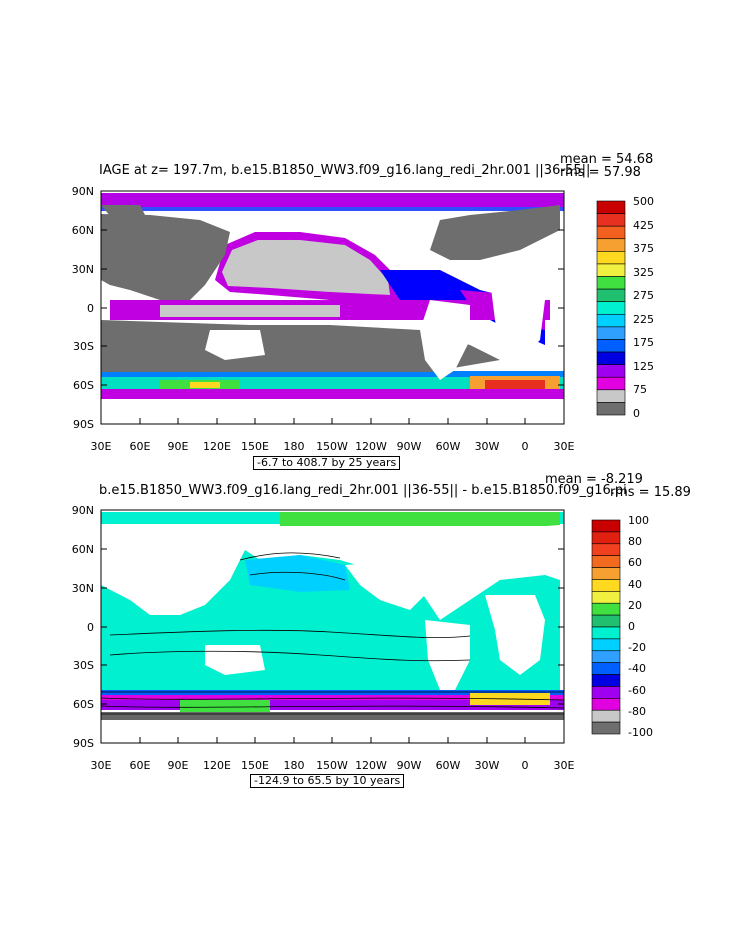 The image size is (733, 945). I want to click on colorbar-label-4: 20, so click(635, 605).